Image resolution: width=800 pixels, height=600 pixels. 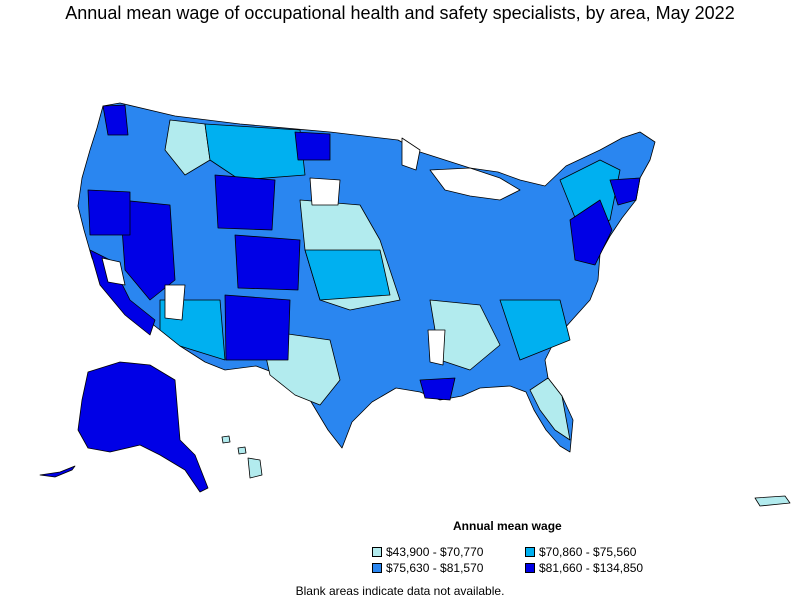 What do you see at coordinates (57, 471) in the screenshot?
I see `aleutians` at bounding box center [57, 471].